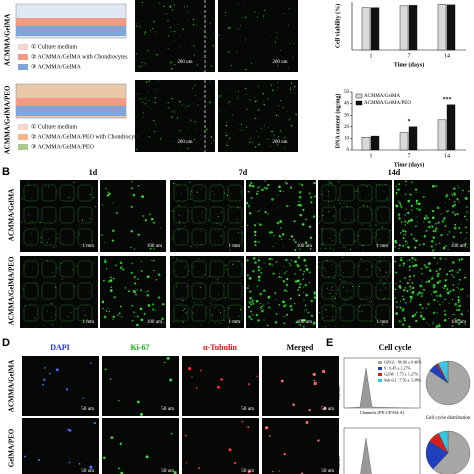 The height and width of the screenshot is (474, 474). Describe the element at coordinates (279, 62) in the screenshot. I see `scale-label: 200 um` at that location.